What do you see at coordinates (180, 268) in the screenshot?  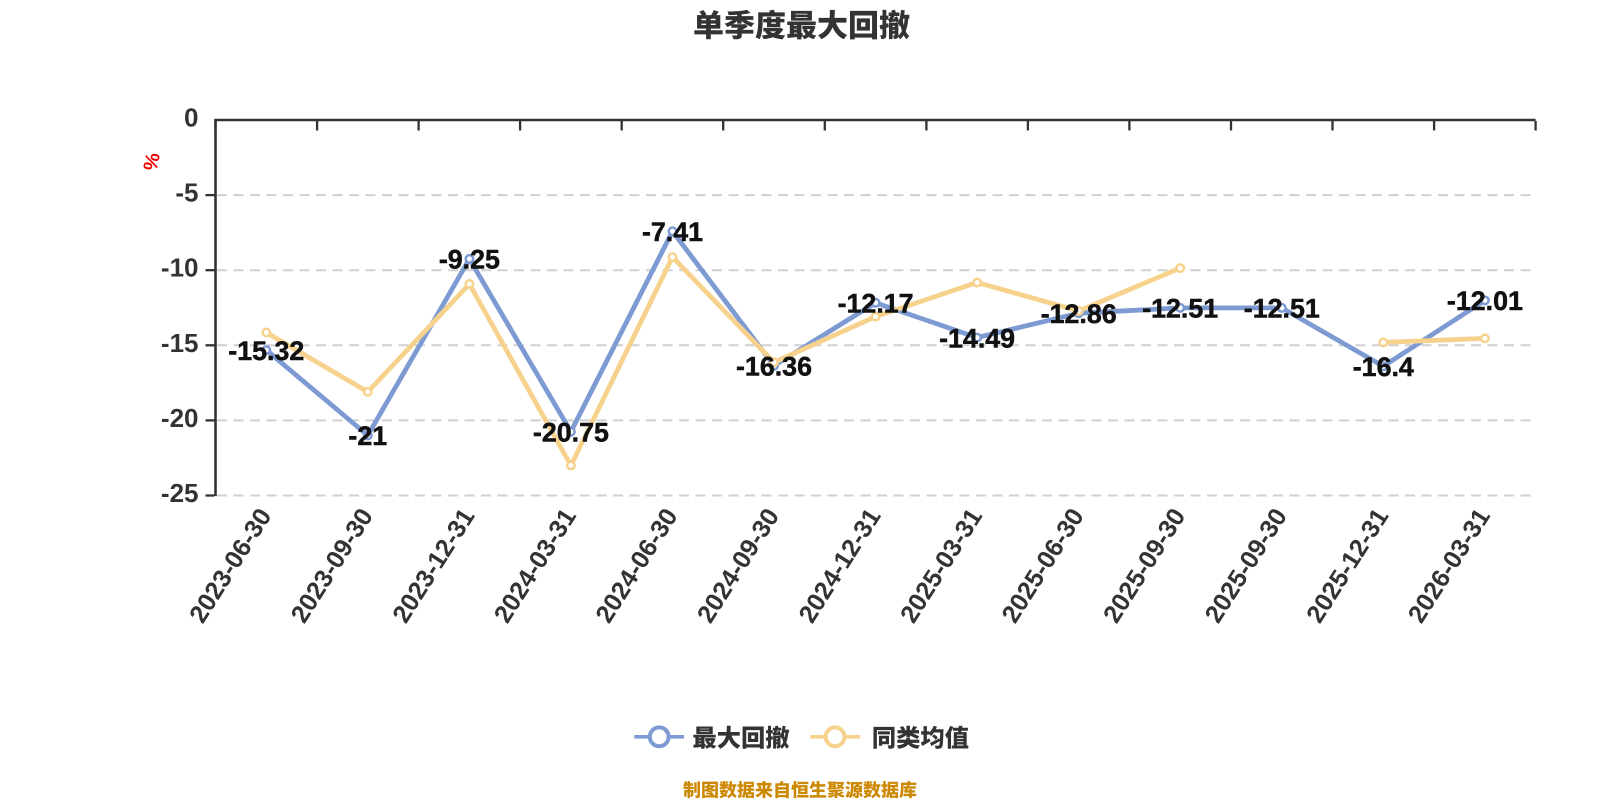 I see `svg-text: -10` at bounding box center [180, 268].